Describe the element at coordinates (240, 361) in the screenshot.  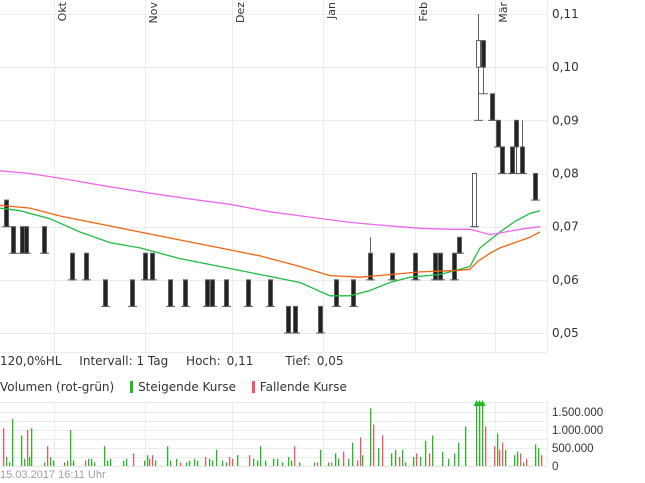
I see `high-value: 0,11` at that location.